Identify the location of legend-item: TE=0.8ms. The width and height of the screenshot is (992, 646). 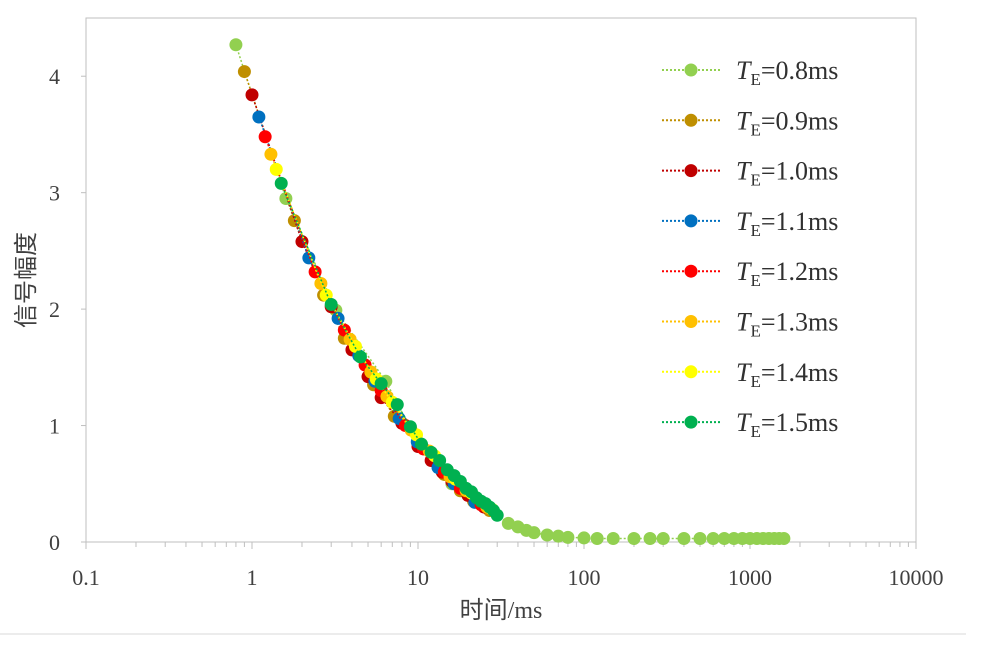
(750, 72).